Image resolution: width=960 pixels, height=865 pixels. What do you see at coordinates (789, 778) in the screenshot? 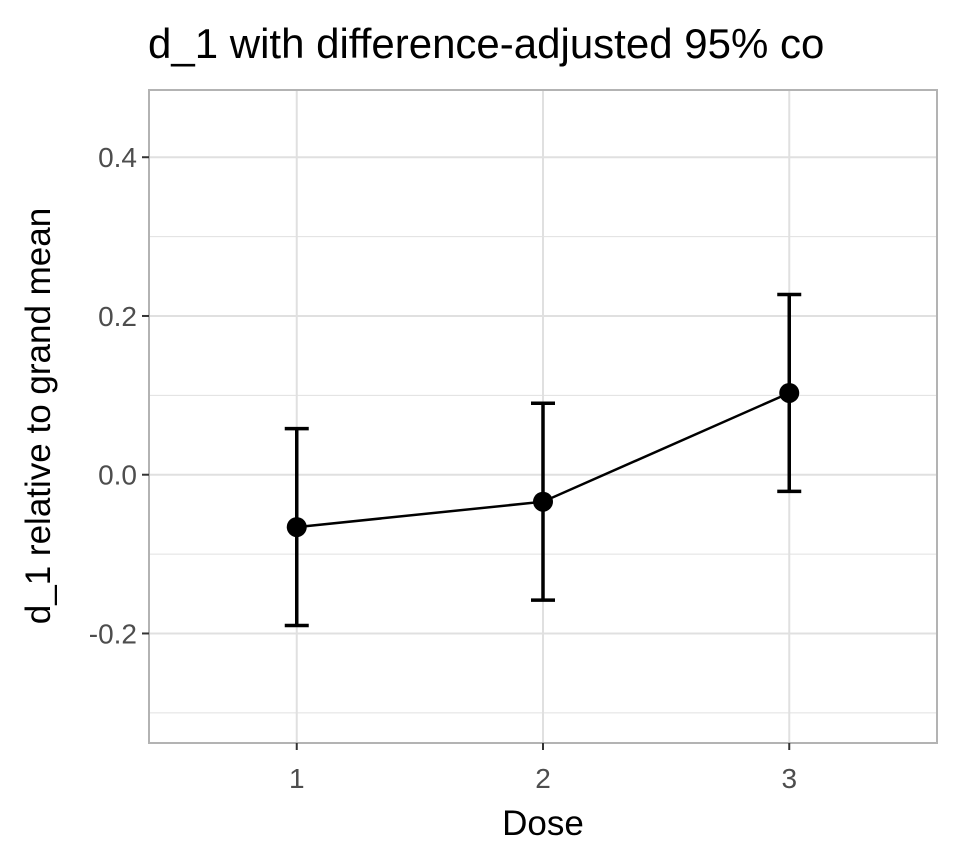
I see `x-tick-label: 3` at bounding box center [789, 778].